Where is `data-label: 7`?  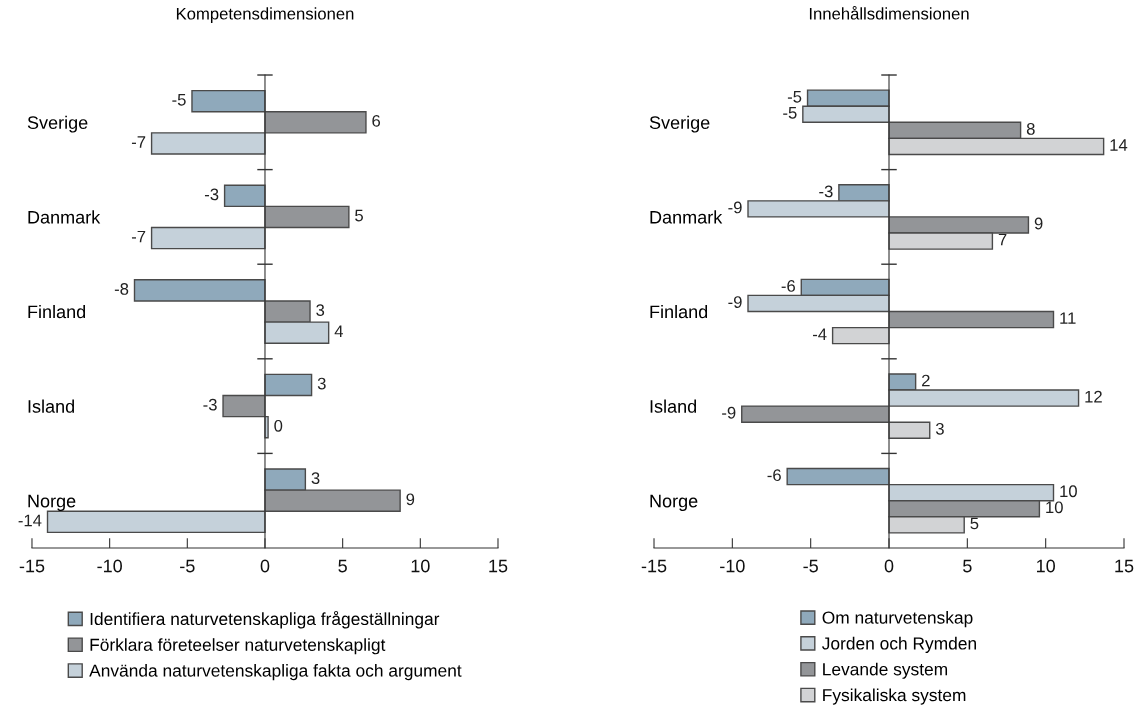 data-label: 7 is located at coordinates (1002, 239).